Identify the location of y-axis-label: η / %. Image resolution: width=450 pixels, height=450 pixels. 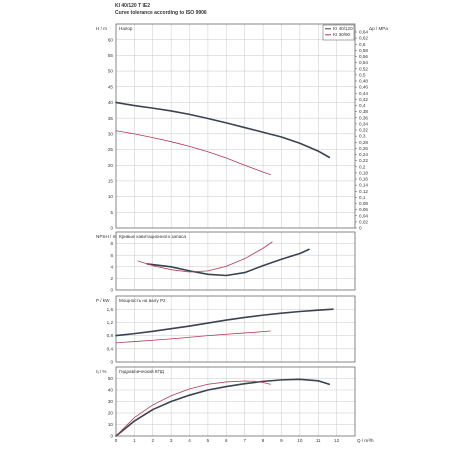
(101, 371).